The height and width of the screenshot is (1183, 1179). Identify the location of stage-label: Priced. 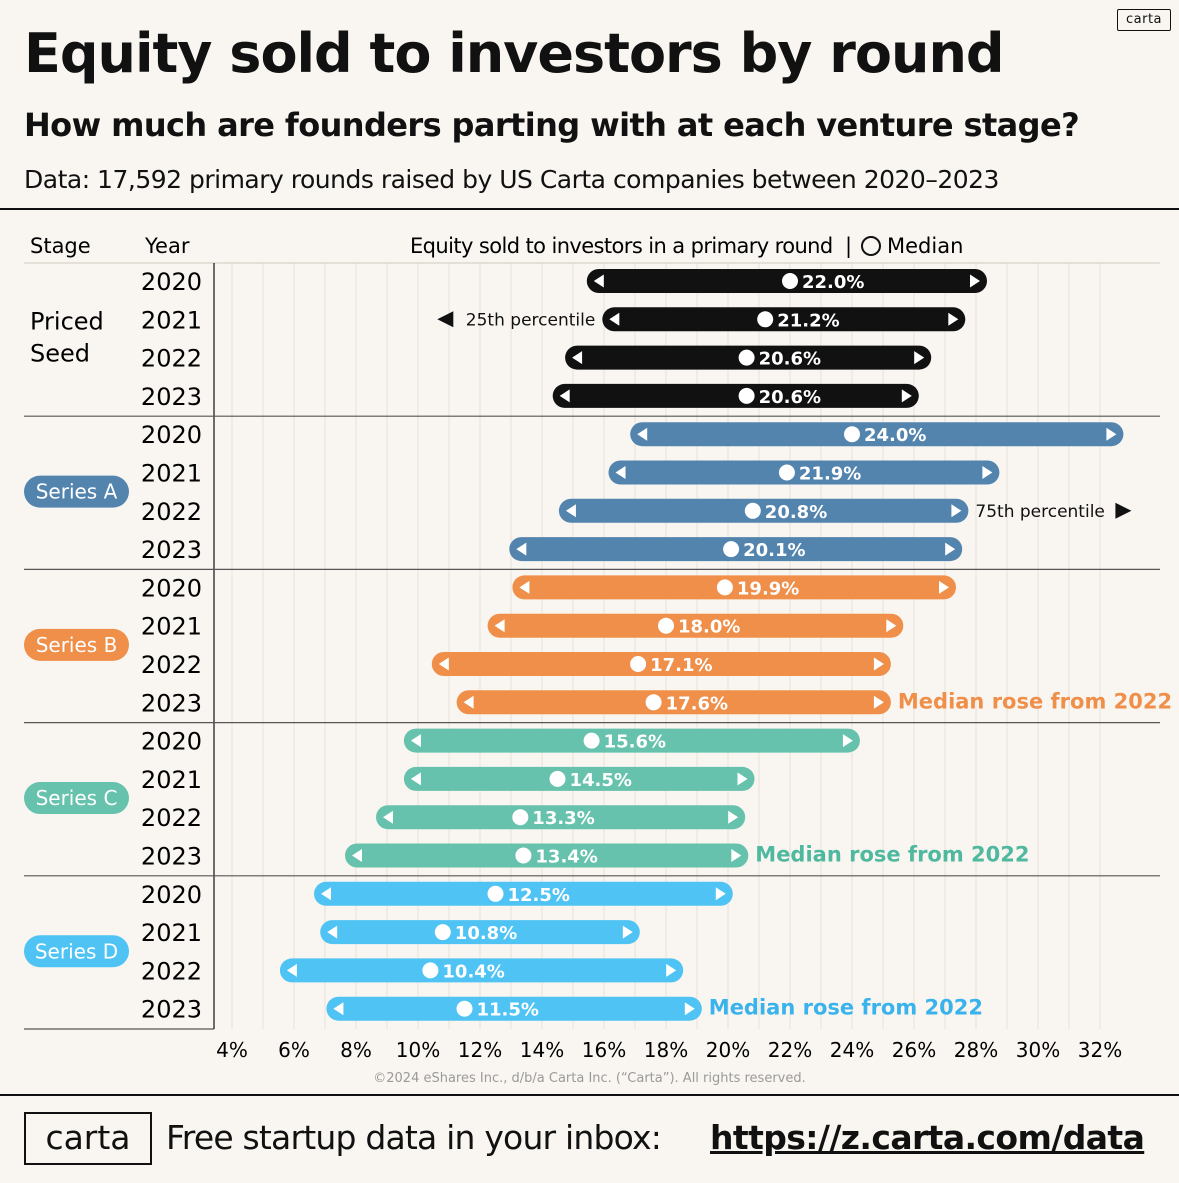
(67, 321).